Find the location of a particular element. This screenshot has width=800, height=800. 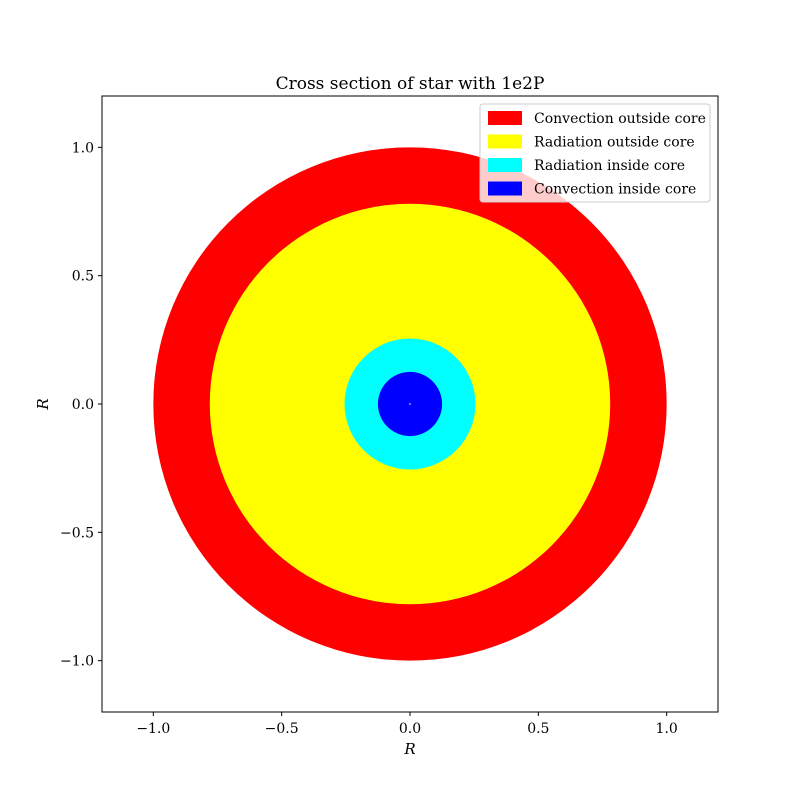

y-tick-label: −1.0 is located at coordinates (77, 662).